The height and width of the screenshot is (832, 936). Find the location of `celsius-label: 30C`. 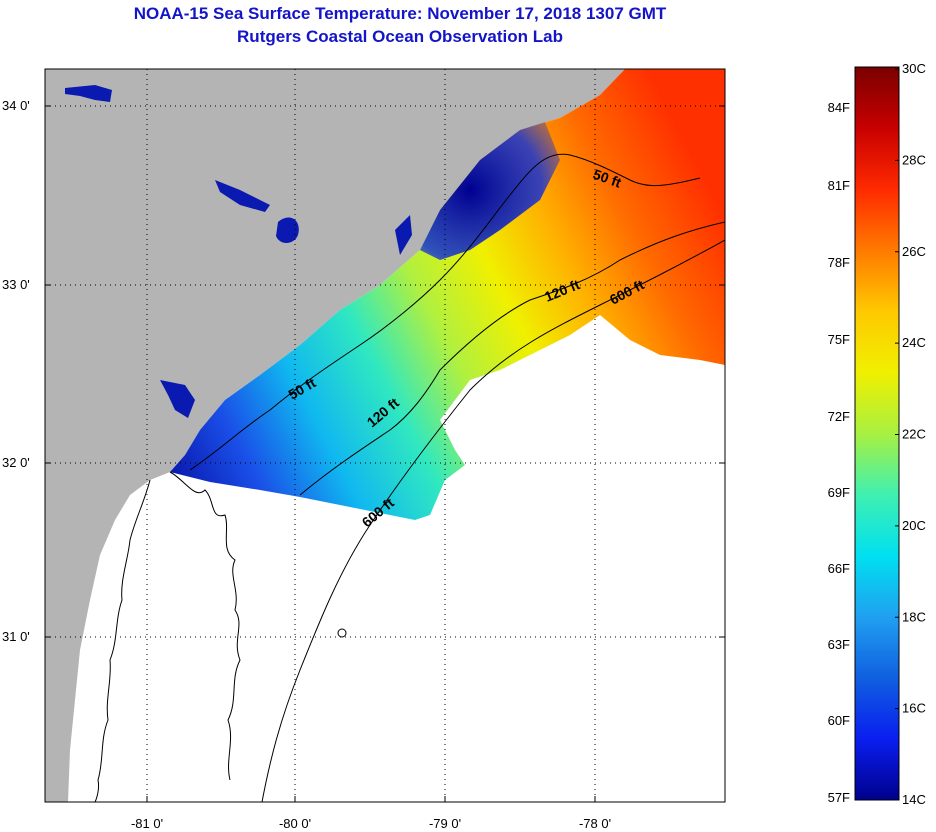

celsius-label: 30C is located at coordinates (914, 68).